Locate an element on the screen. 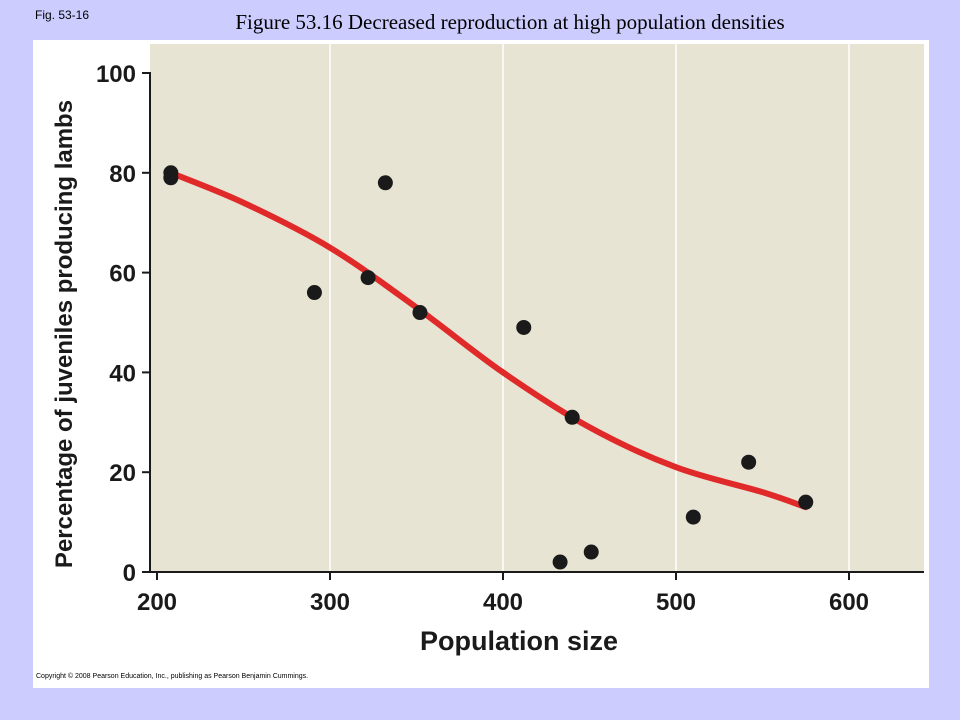 This screenshot has width=960, height=720. figure-label: Fig. 53-16 is located at coordinates (62, 15).